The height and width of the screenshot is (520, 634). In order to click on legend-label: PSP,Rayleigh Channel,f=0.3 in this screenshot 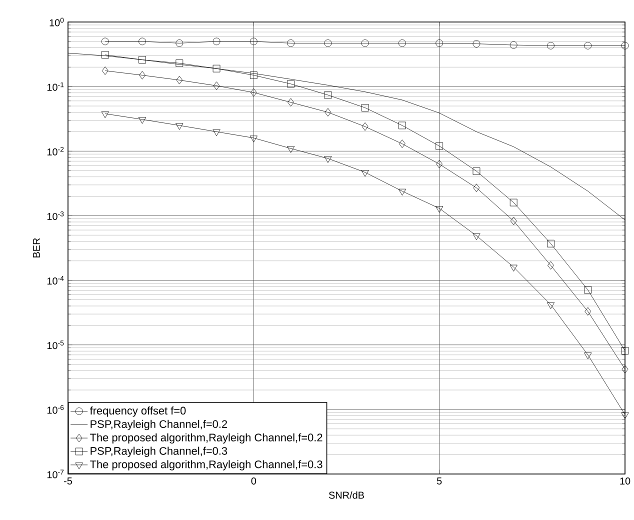, I will do `click(159, 451)`.